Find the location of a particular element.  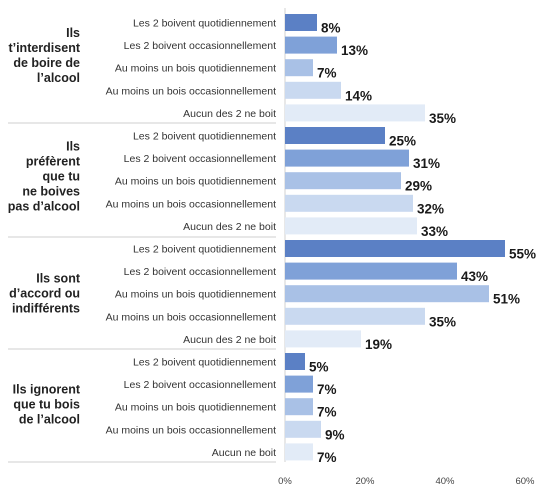

value-label: 55% is located at coordinates (522, 254).